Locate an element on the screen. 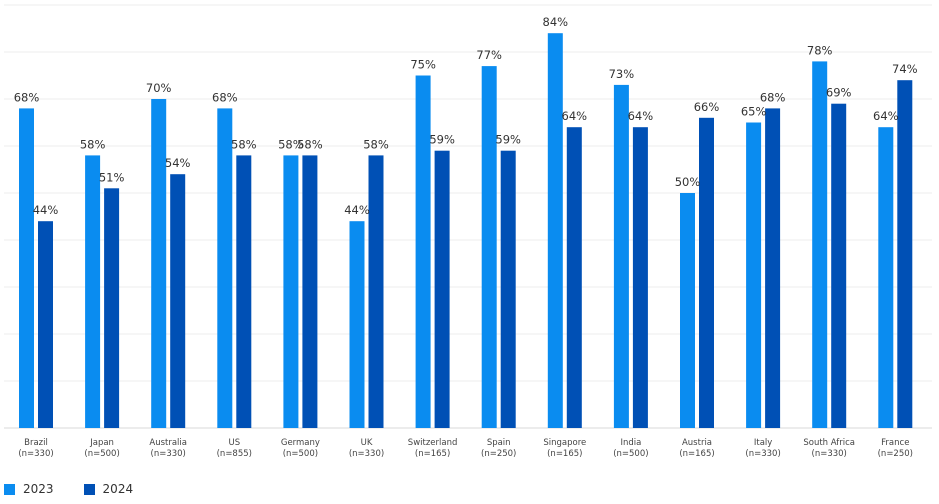 The height and width of the screenshot is (504, 939). bar-2023-germany is located at coordinates (291, 291).